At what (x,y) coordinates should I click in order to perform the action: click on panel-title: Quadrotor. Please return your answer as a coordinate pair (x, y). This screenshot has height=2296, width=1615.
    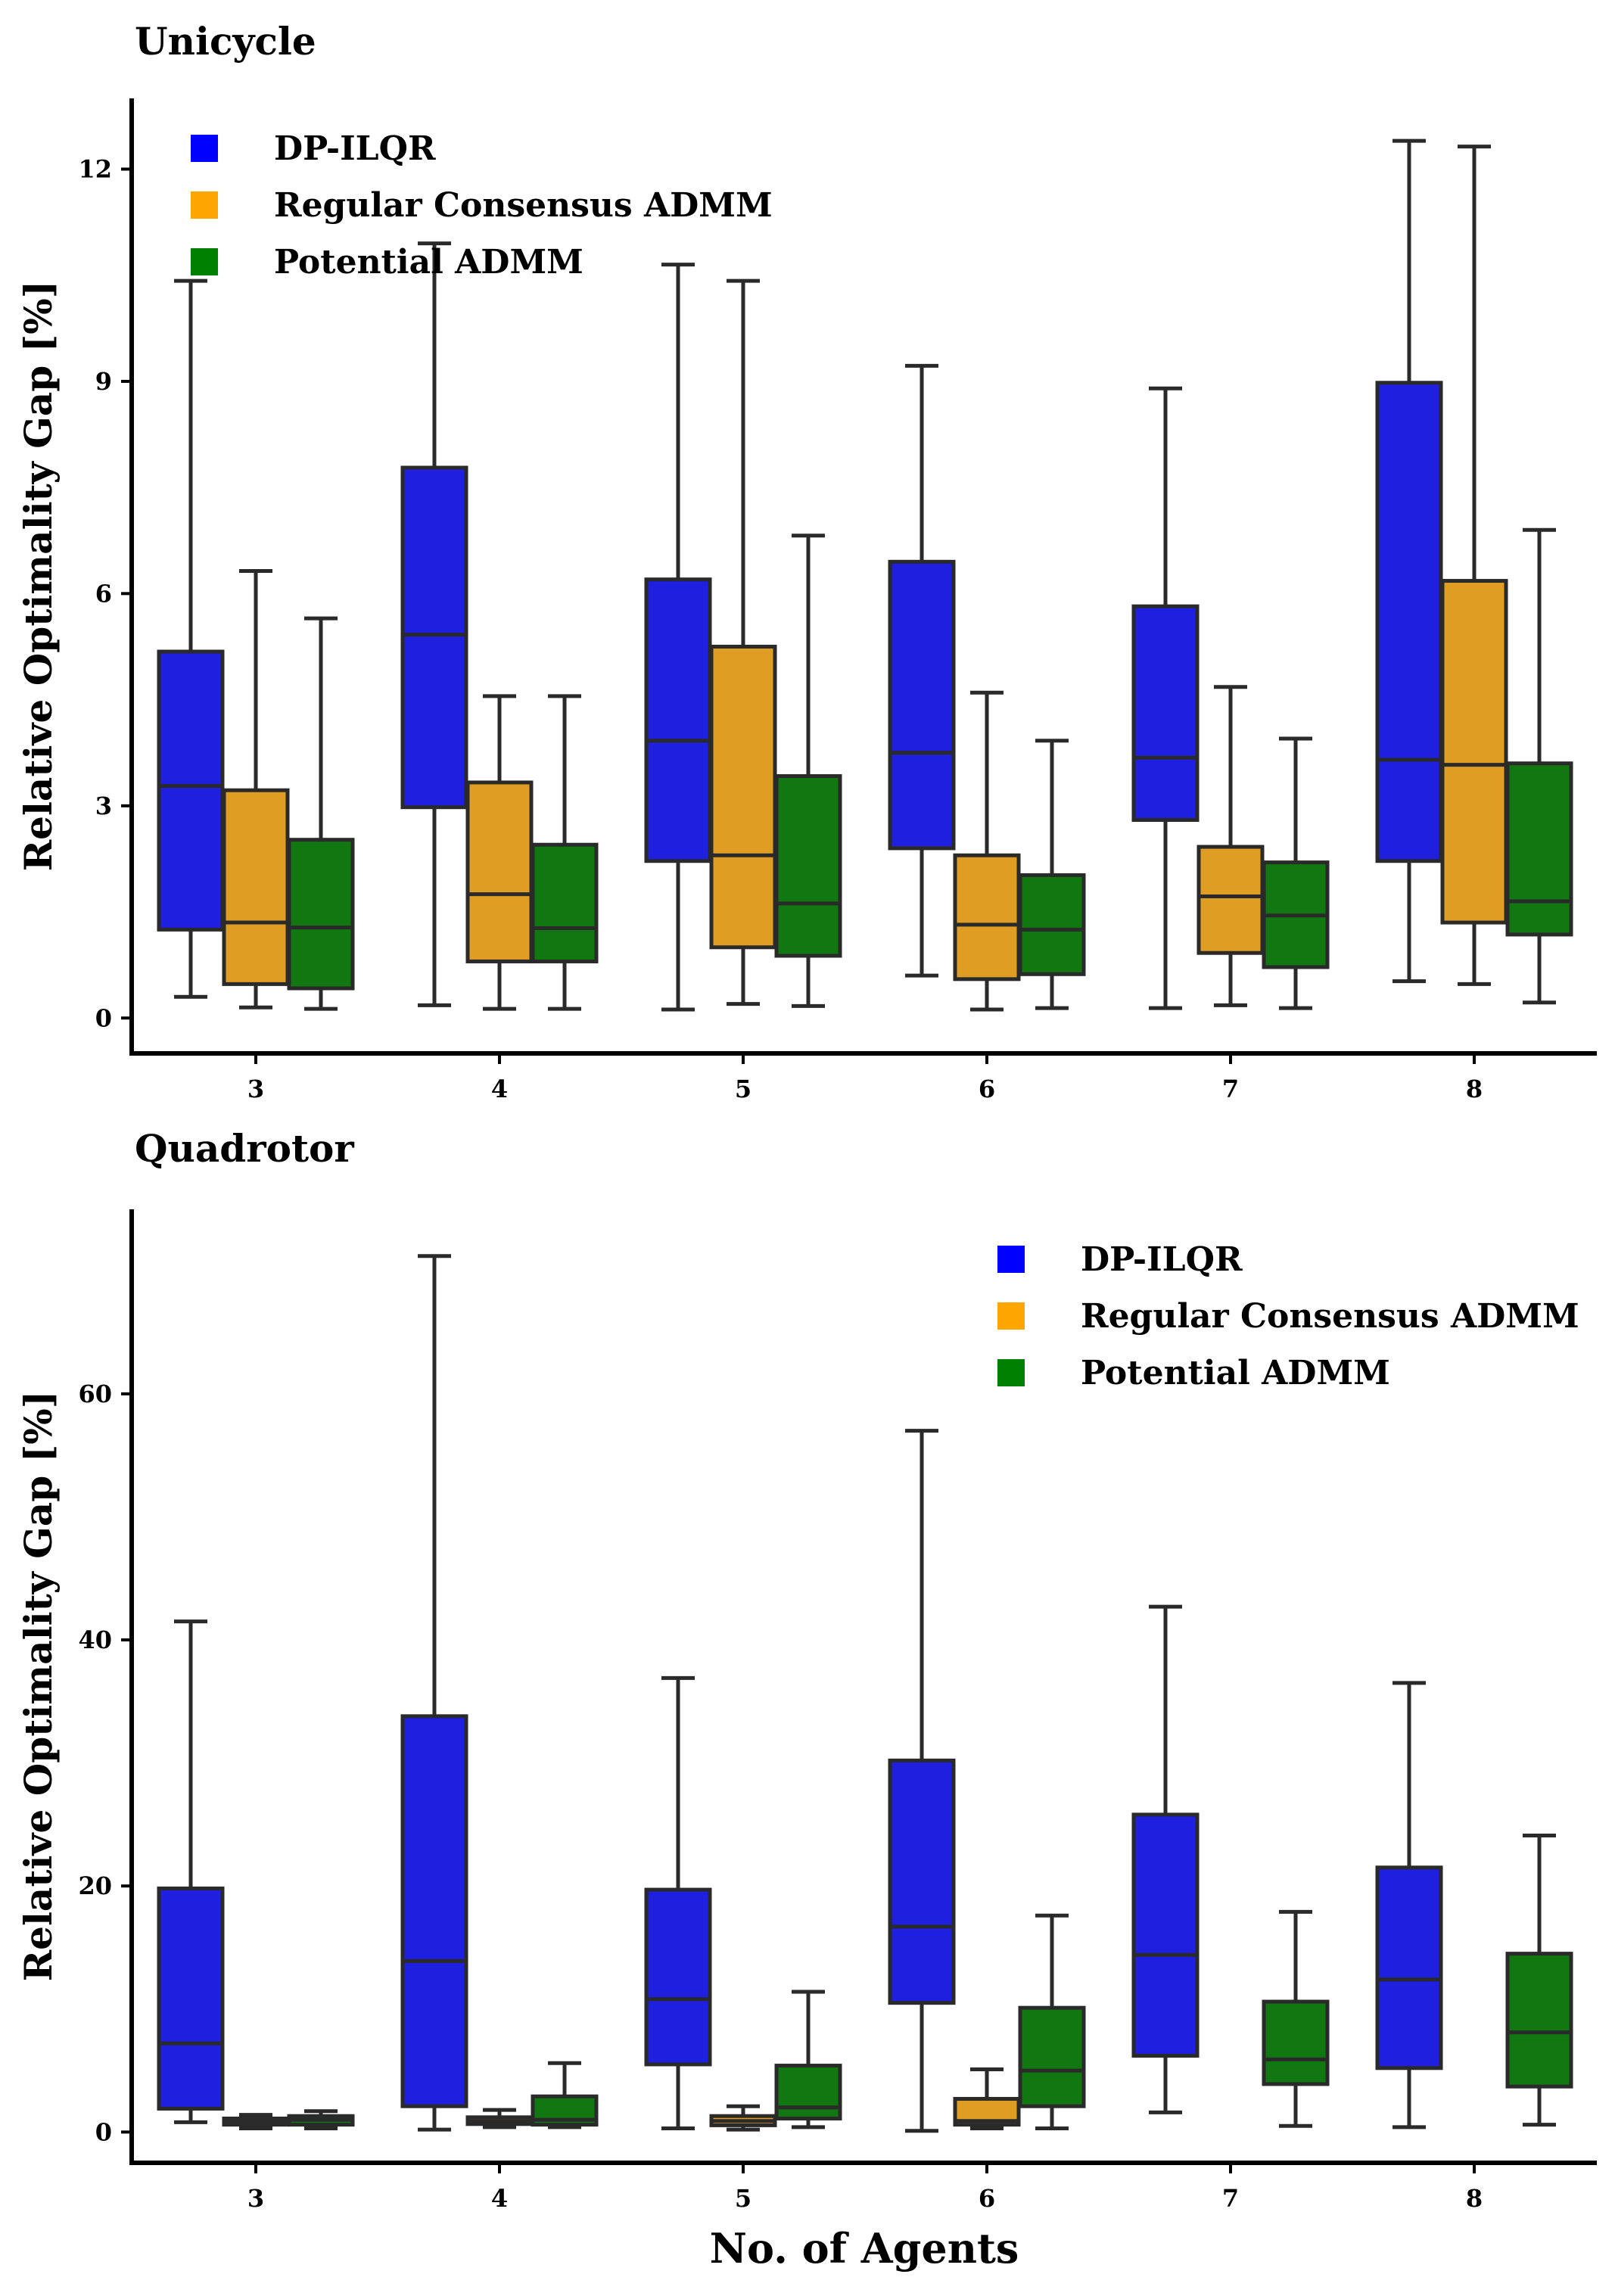
    Looking at the image, I should click on (244, 1148).